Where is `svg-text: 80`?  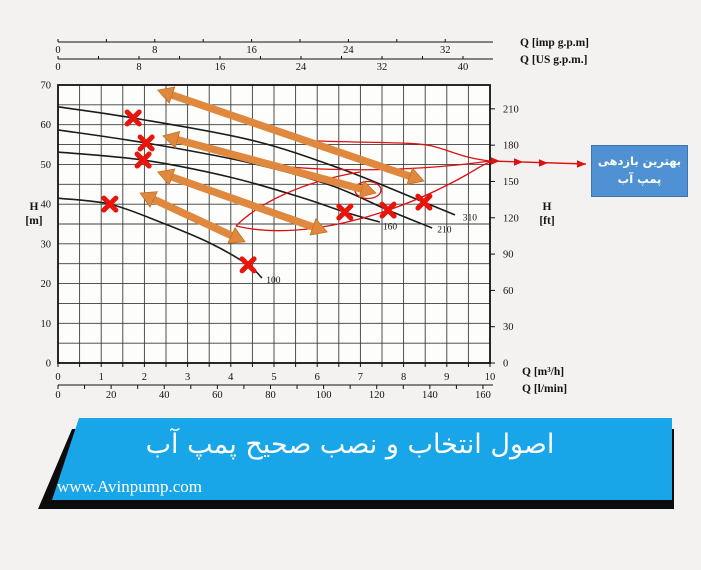
svg-text: 80 is located at coordinates (270, 395).